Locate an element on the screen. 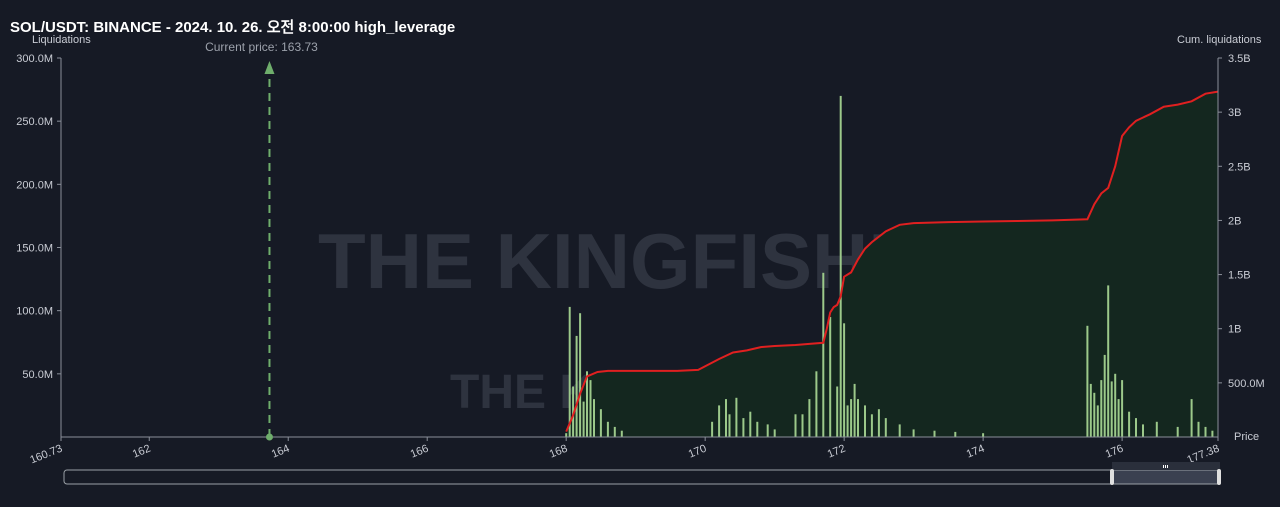  right-tick-label: 3B is located at coordinates (1234, 113).